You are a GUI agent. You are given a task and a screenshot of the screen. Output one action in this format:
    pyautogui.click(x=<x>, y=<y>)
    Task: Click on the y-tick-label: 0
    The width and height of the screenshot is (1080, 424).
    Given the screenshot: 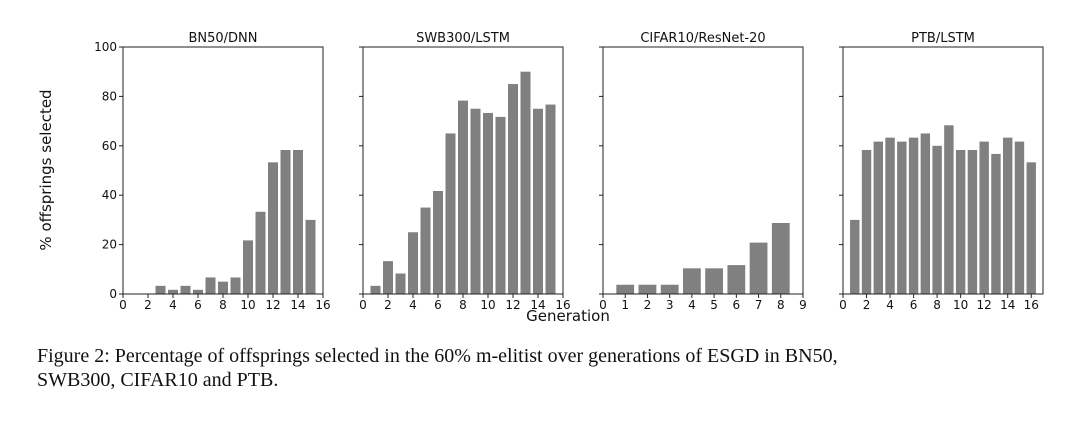 What is the action you would take?
    pyautogui.click(x=113, y=294)
    